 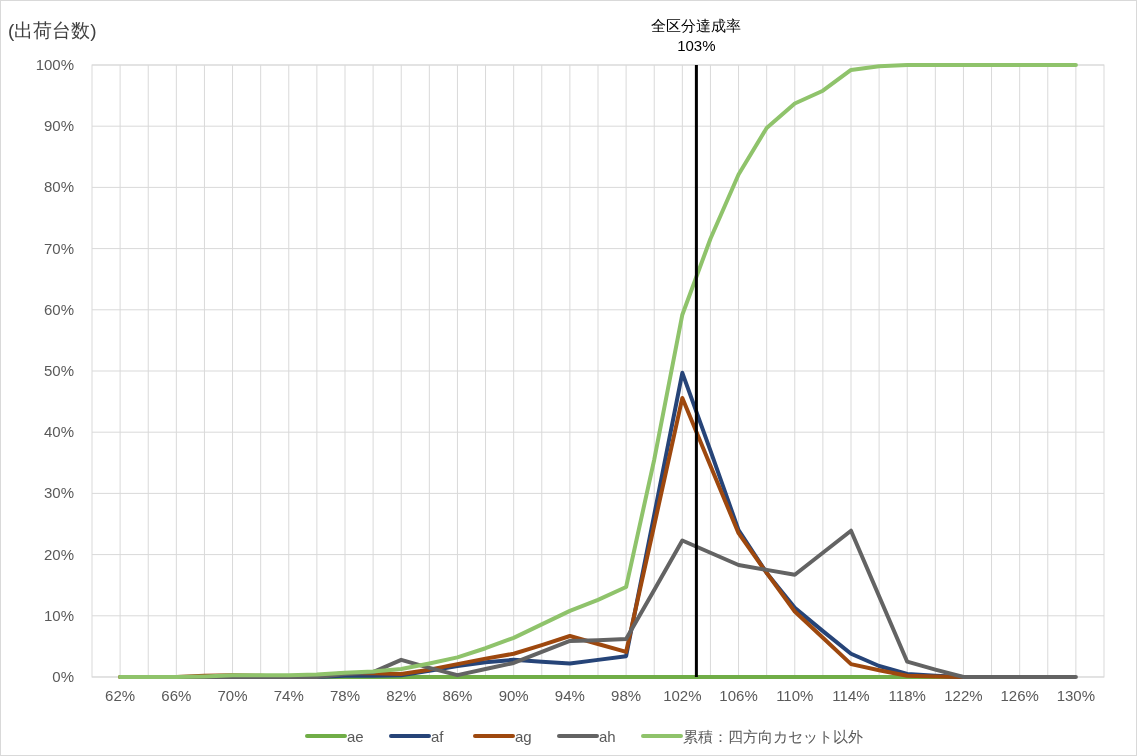 I want to click on x-tick-label: 98%, so click(x=626, y=695).